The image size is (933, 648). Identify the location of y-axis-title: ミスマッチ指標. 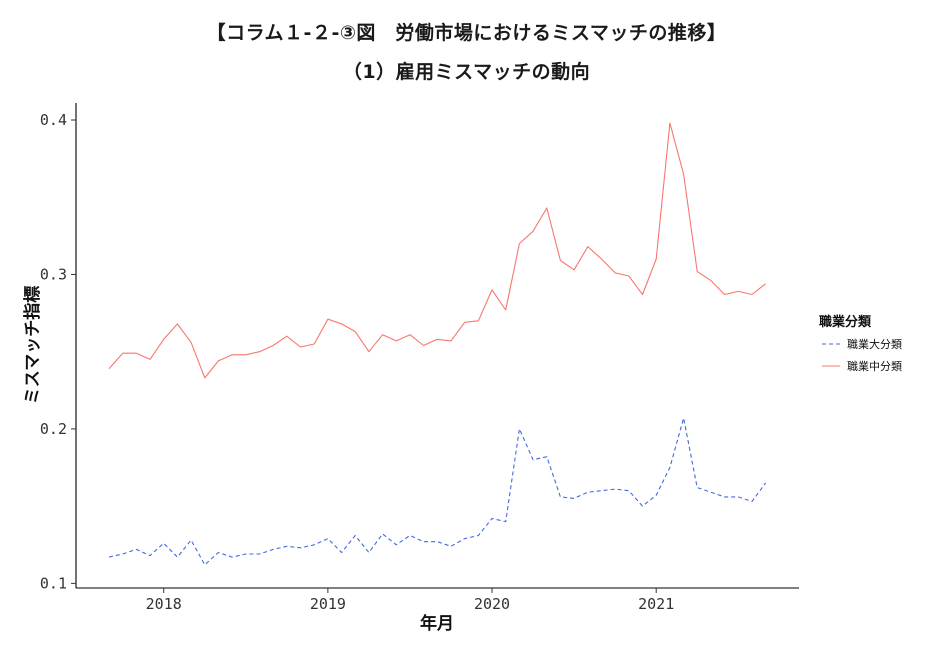
(32, 345).